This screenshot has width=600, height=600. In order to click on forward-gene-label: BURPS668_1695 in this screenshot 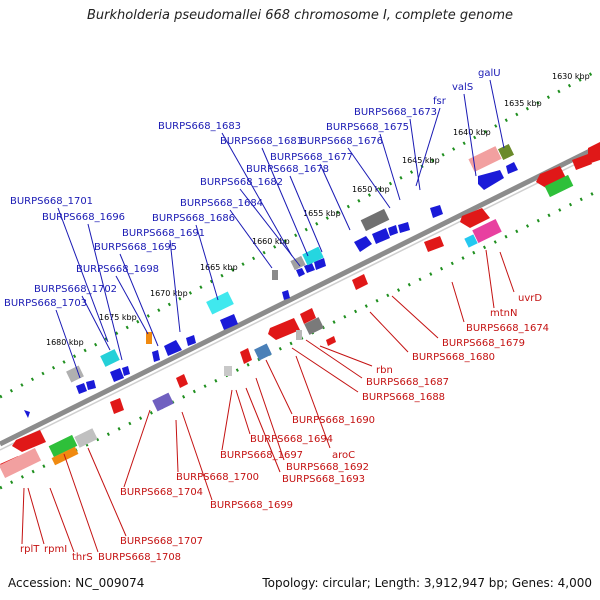, I will do `click(135, 247)`.